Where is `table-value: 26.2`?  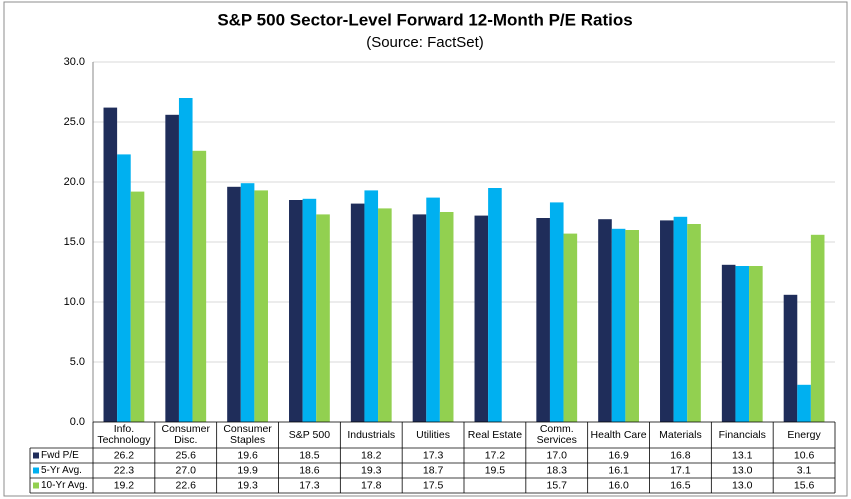 table-value: 26.2 is located at coordinates (124, 455).